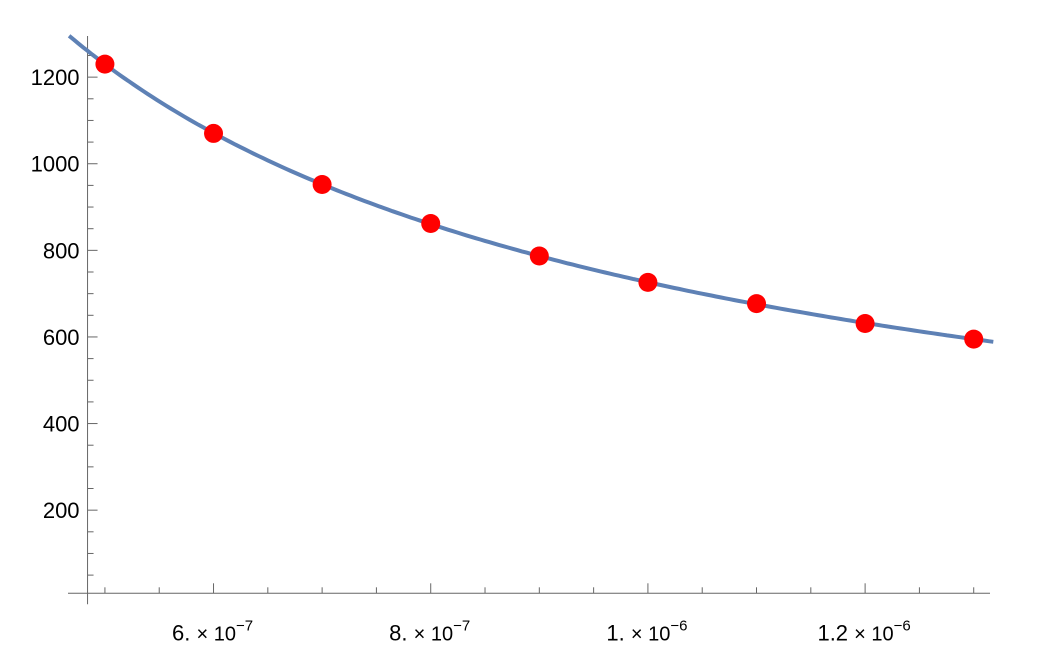 The width and height of the screenshot is (1061, 672). I want to click on y-tick-label: 800, so click(61, 250).